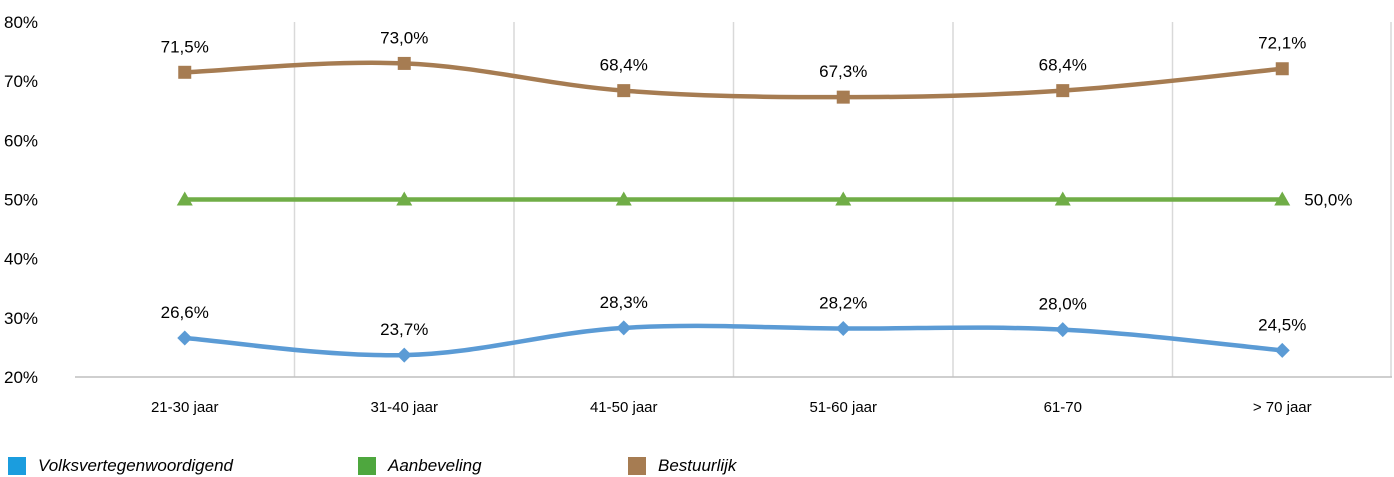 This screenshot has height=477, width=1394. What do you see at coordinates (21, 318) in the screenshot?
I see `y-tick-label: 30%` at bounding box center [21, 318].